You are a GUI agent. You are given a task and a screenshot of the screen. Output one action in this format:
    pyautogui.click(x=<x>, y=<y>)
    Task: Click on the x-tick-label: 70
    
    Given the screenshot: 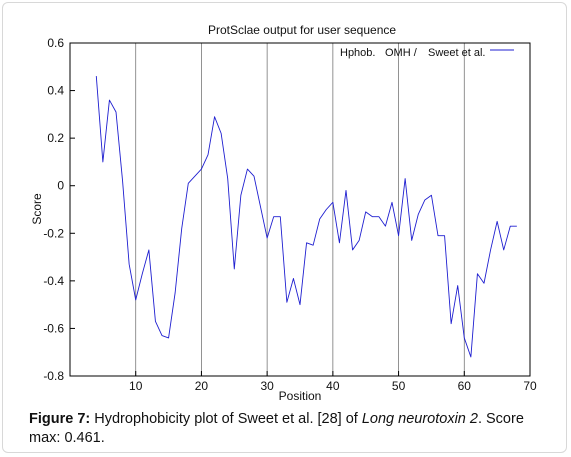 What is the action you would take?
    pyautogui.click(x=530, y=386)
    